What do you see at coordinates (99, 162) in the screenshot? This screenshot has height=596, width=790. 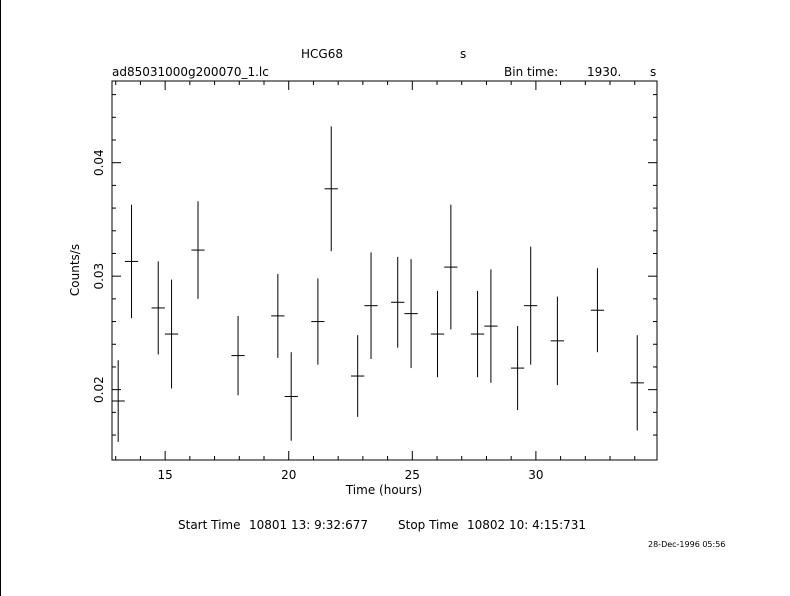 I see `y-tick-label: 0.04` at bounding box center [99, 162].